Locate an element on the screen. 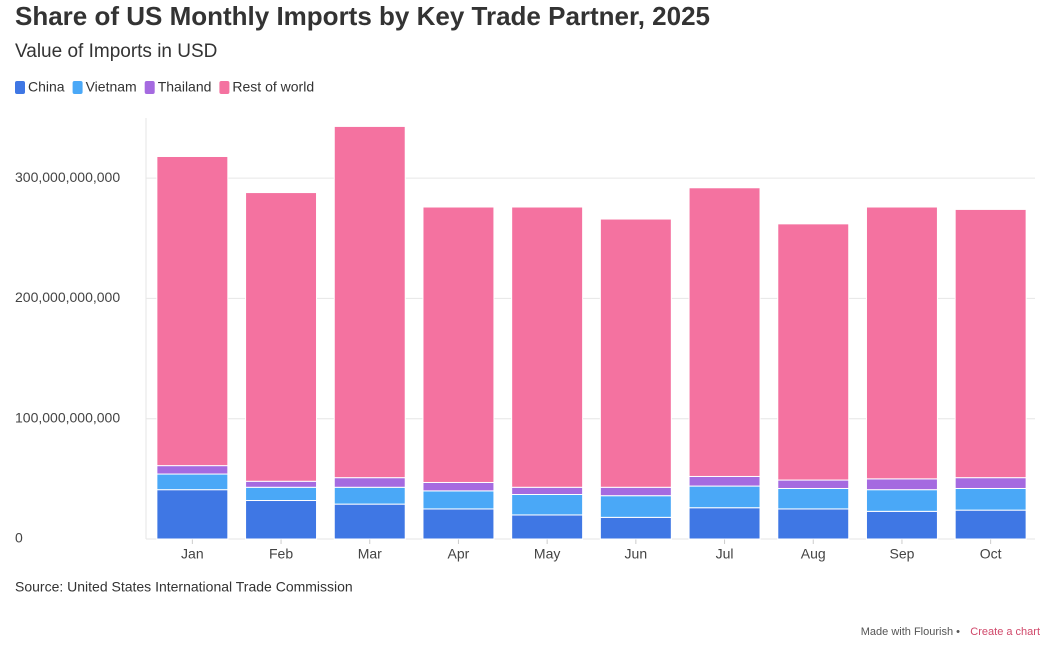  credit: Made with Flourish • is located at coordinates (910, 632).